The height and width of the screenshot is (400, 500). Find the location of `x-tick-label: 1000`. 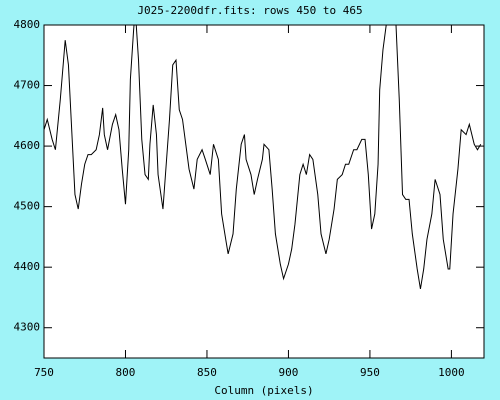

x-tick-label: 1000 is located at coordinates (451, 372).